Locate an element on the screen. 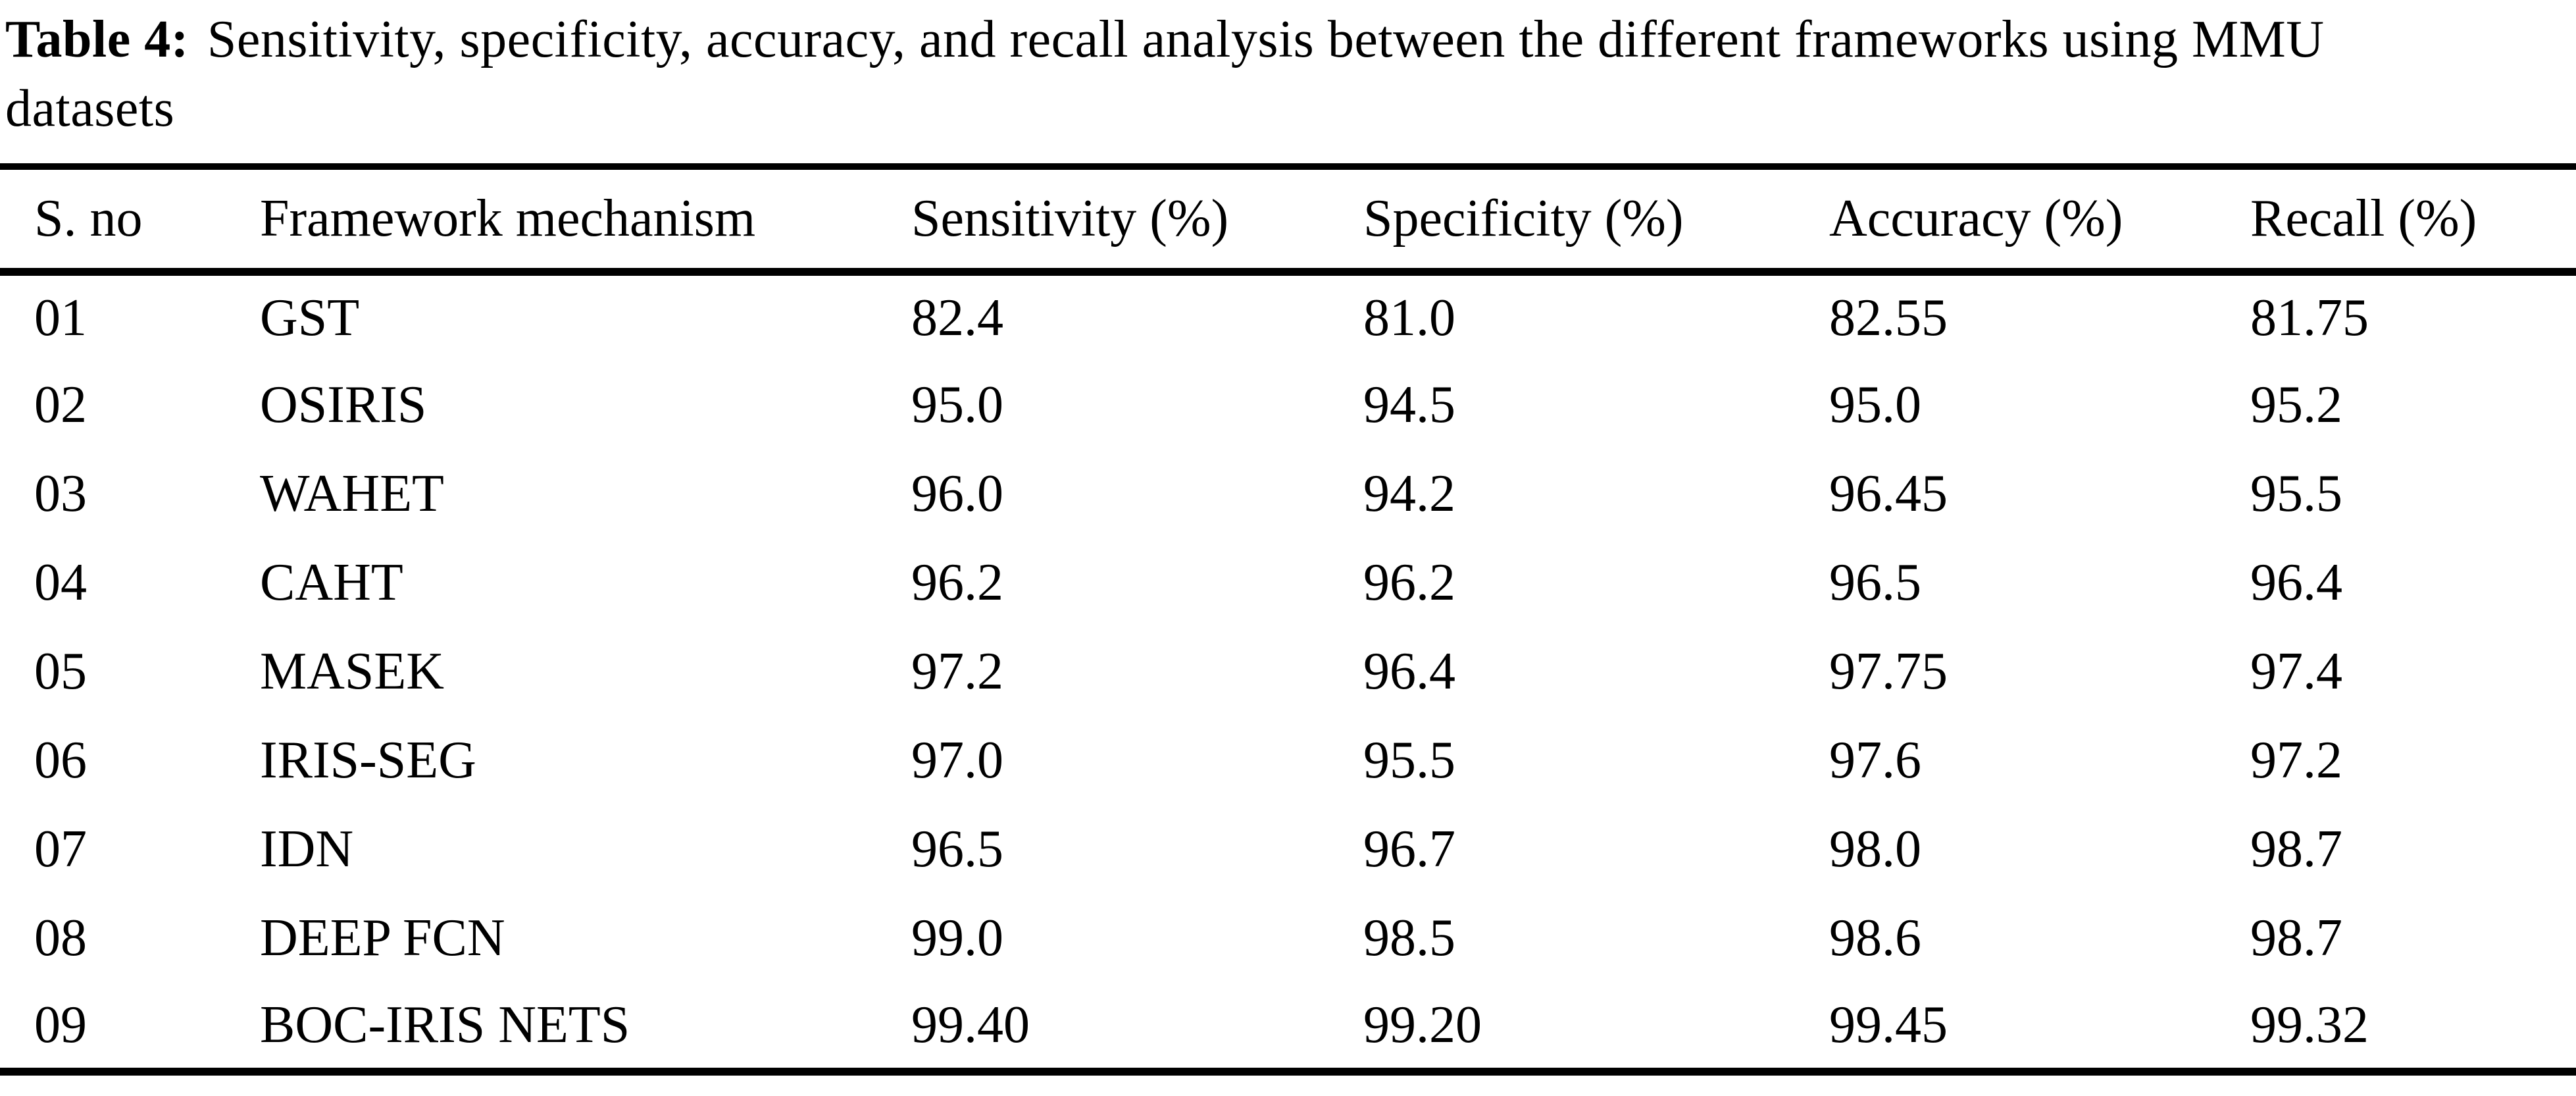 This screenshot has width=2576, height=1096. cell-specificity: 81.0 is located at coordinates (1409, 318).